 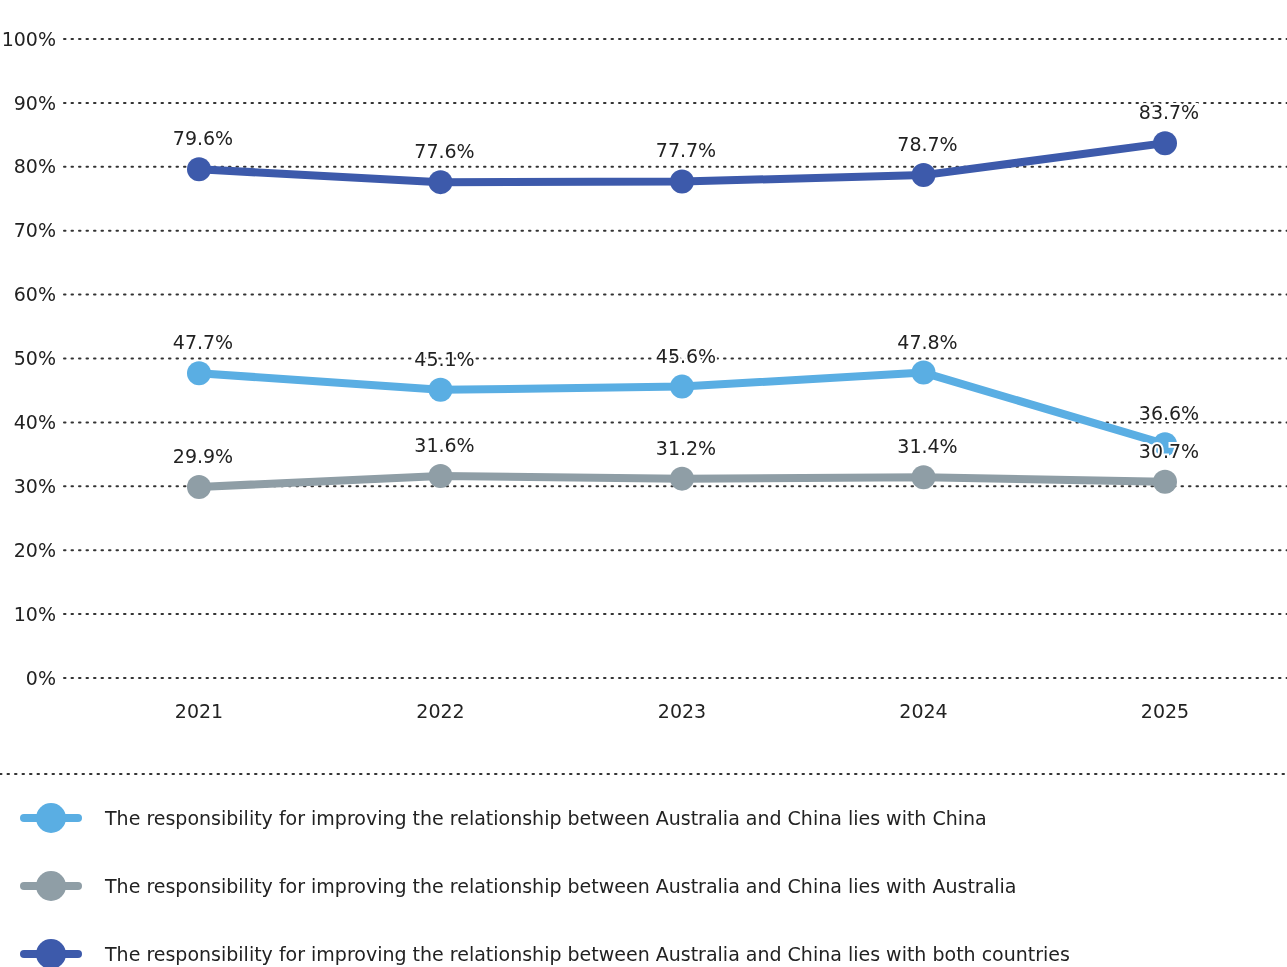 I want to click on y-tick-label: 80%, so click(x=34, y=166).